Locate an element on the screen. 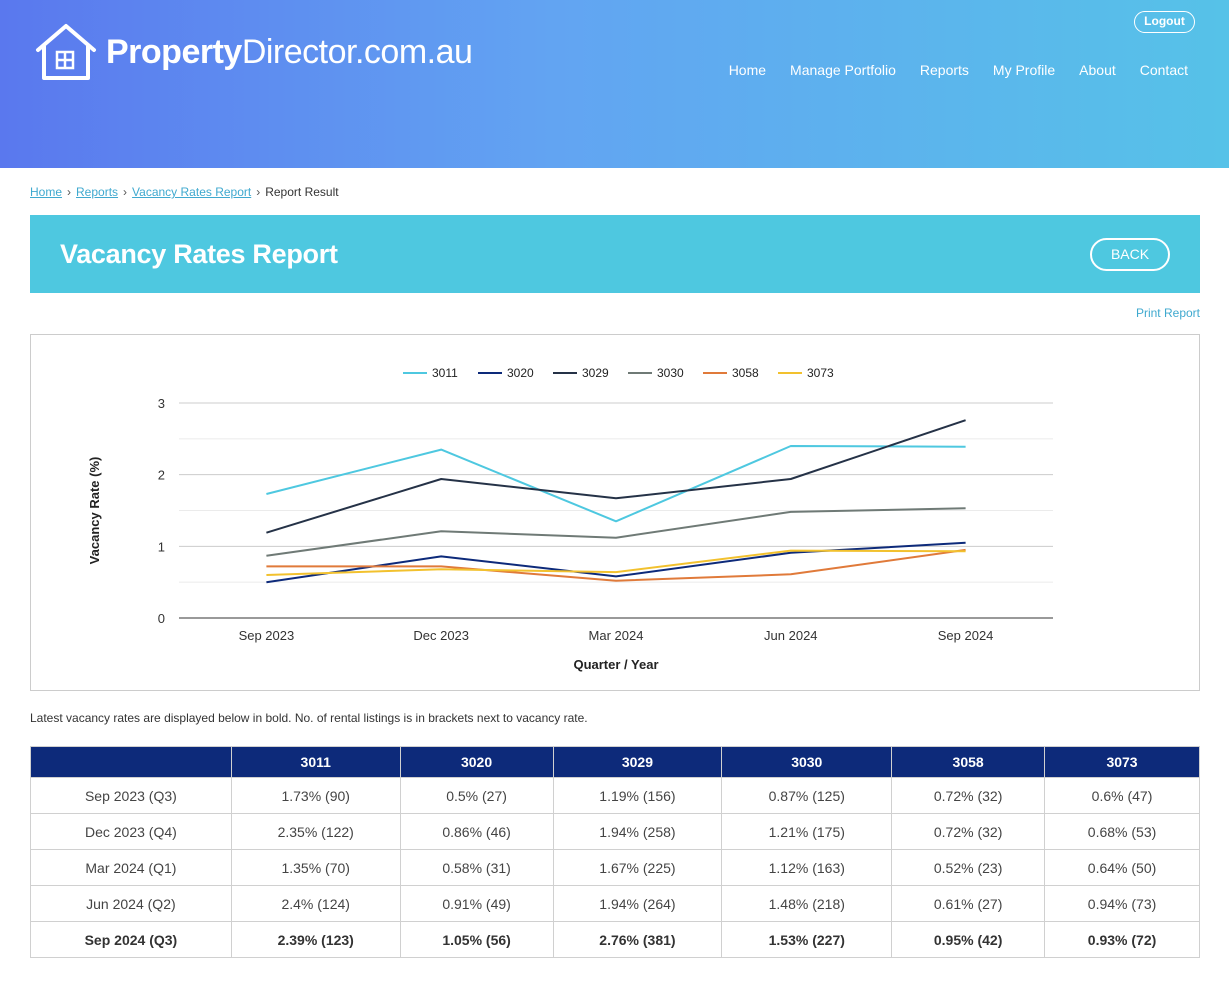 The height and width of the screenshot is (981, 1229). report-title-bar: Vacancy Rates Report BACK is located at coordinates (615, 254).